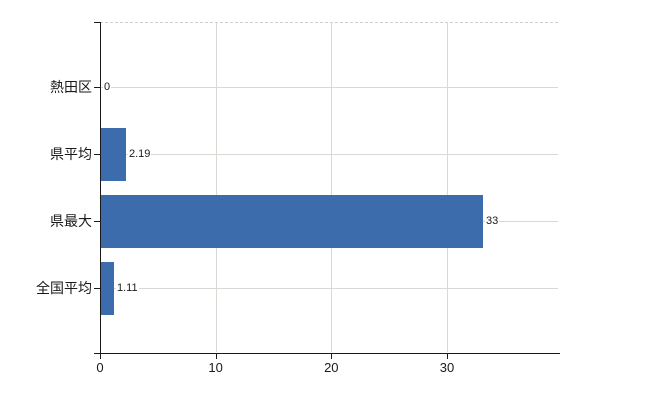 This screenshot has width=650, height=400. I want to click on x-tick-label: 0, so click(100, 367).